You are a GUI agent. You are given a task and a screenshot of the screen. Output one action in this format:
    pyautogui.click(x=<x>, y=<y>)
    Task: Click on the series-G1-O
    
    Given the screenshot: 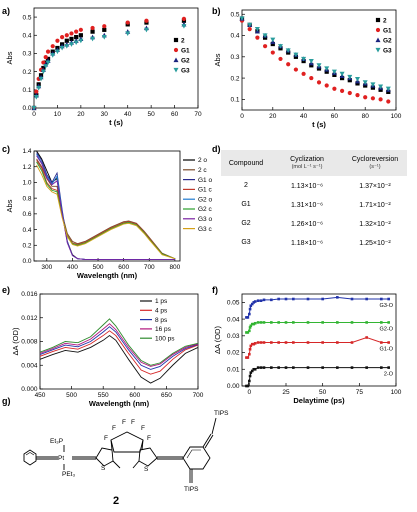 What is the action you would take?
    pyautogui.click(x=317, y=347)
    